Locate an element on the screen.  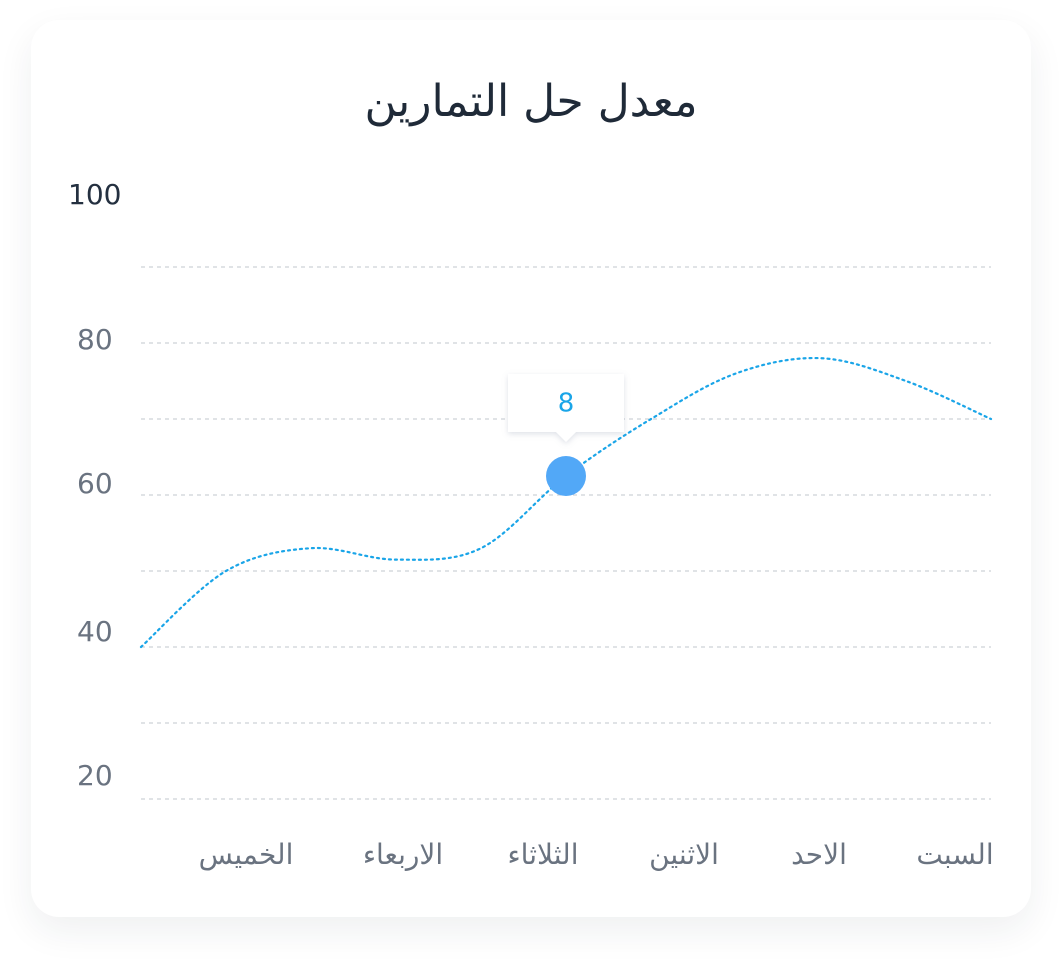
x-tick-label: الاحد is located at coordinates (819, 854).